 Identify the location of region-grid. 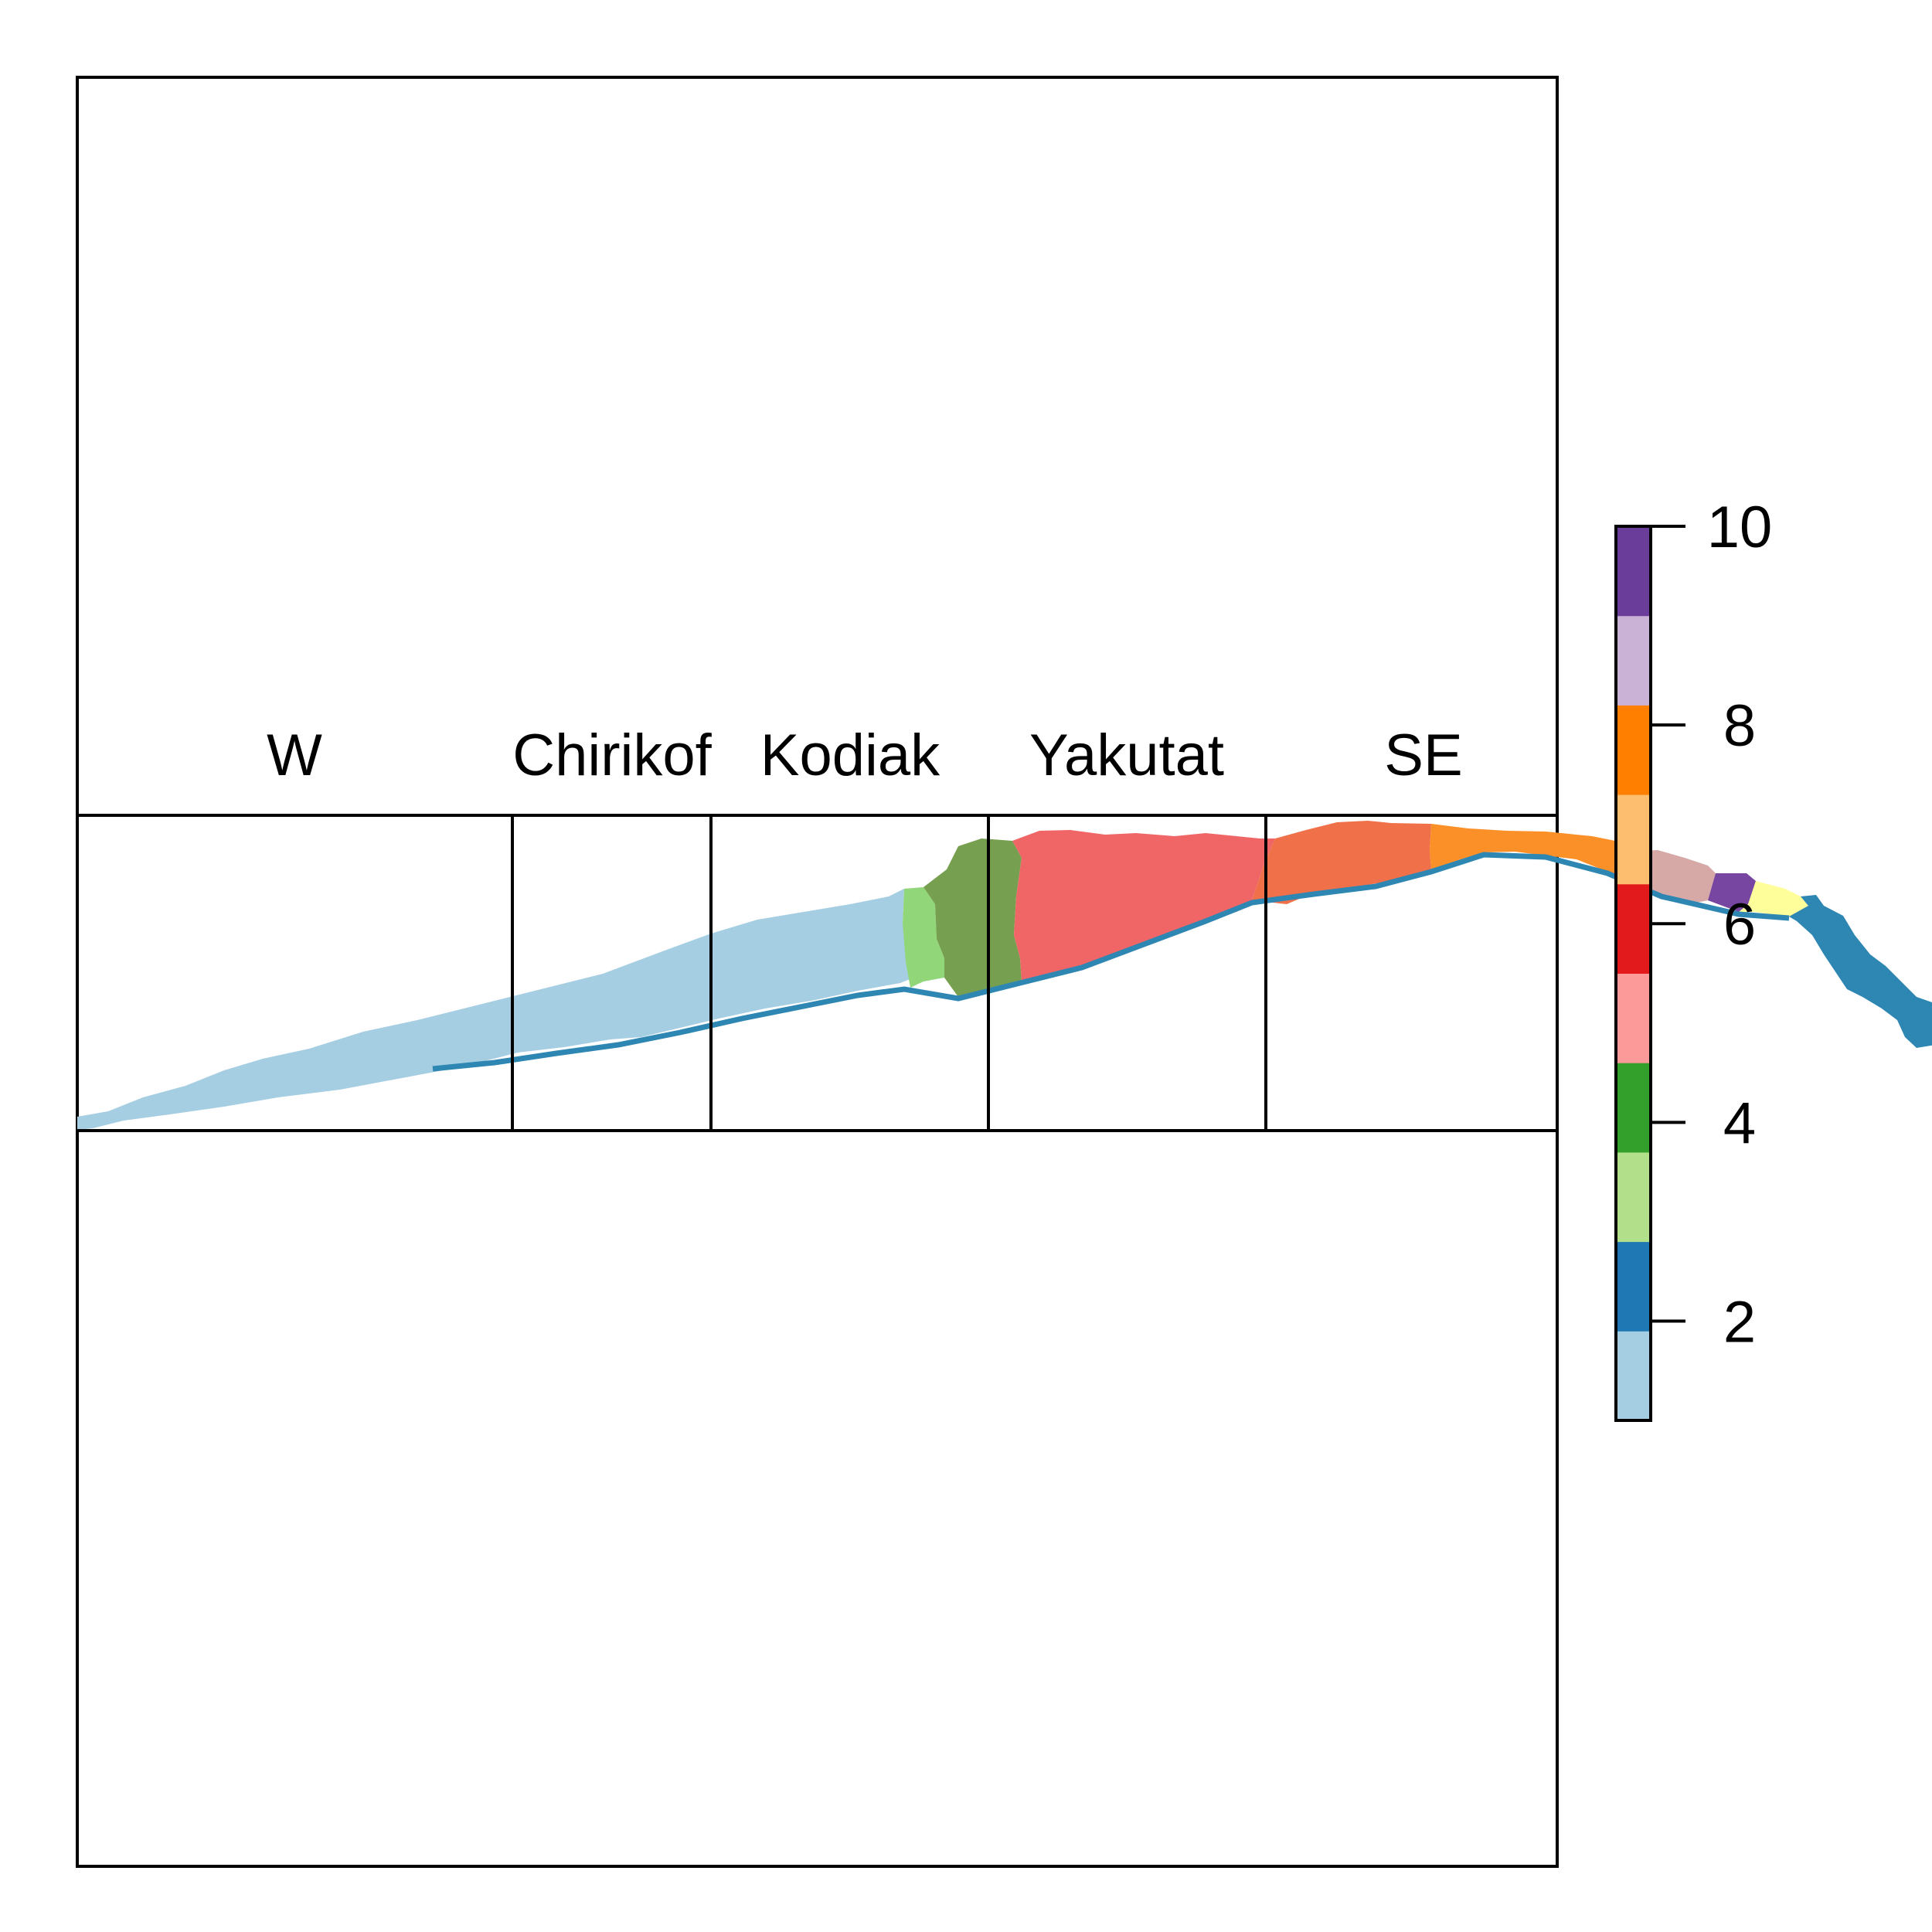
(817, 973).